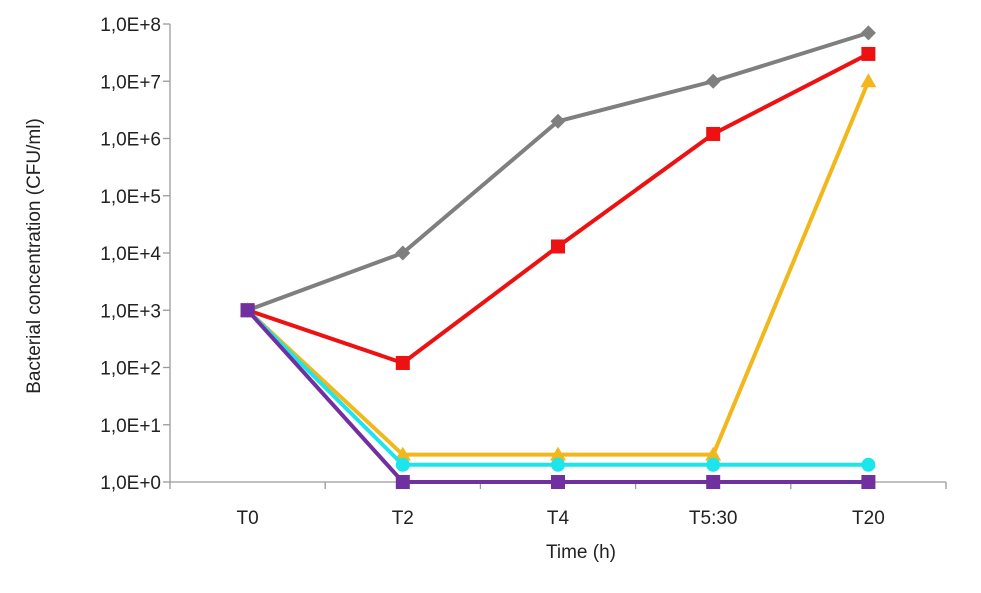 This screenshot has height=593, width=981. Describe the element at coordinates (130, 426) in the screenshot. I see `y-tick-label: 1,0E+1` at that location.